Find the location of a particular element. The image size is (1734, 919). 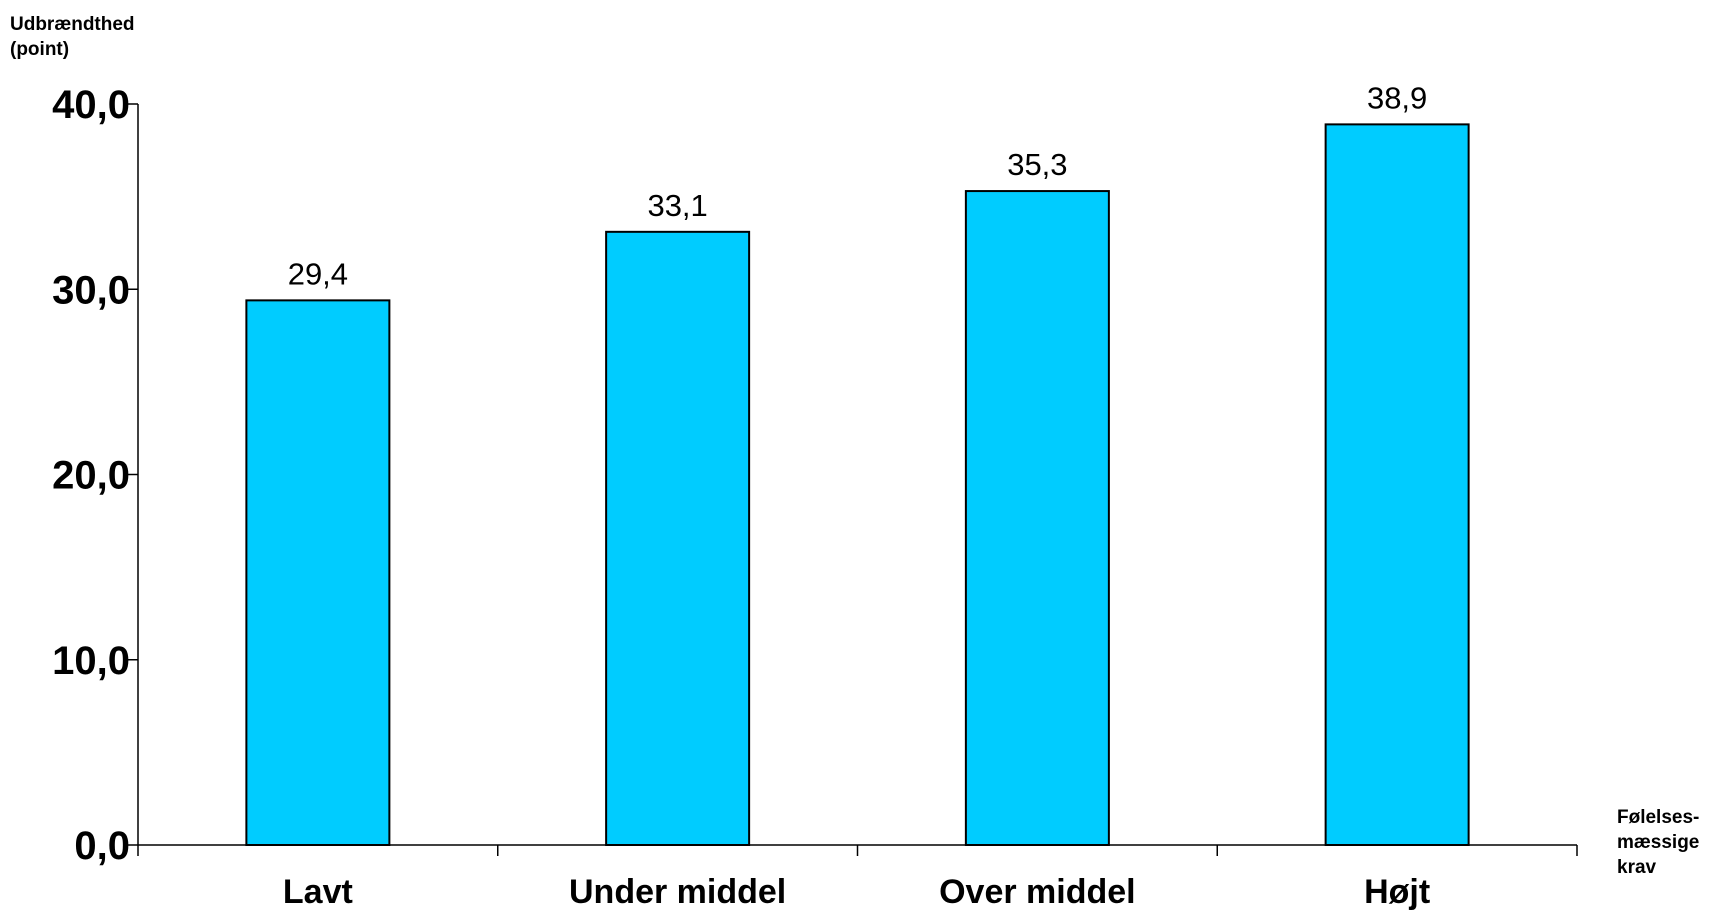

y-tick-label: 40,0 is located at coordinates (91, 105).